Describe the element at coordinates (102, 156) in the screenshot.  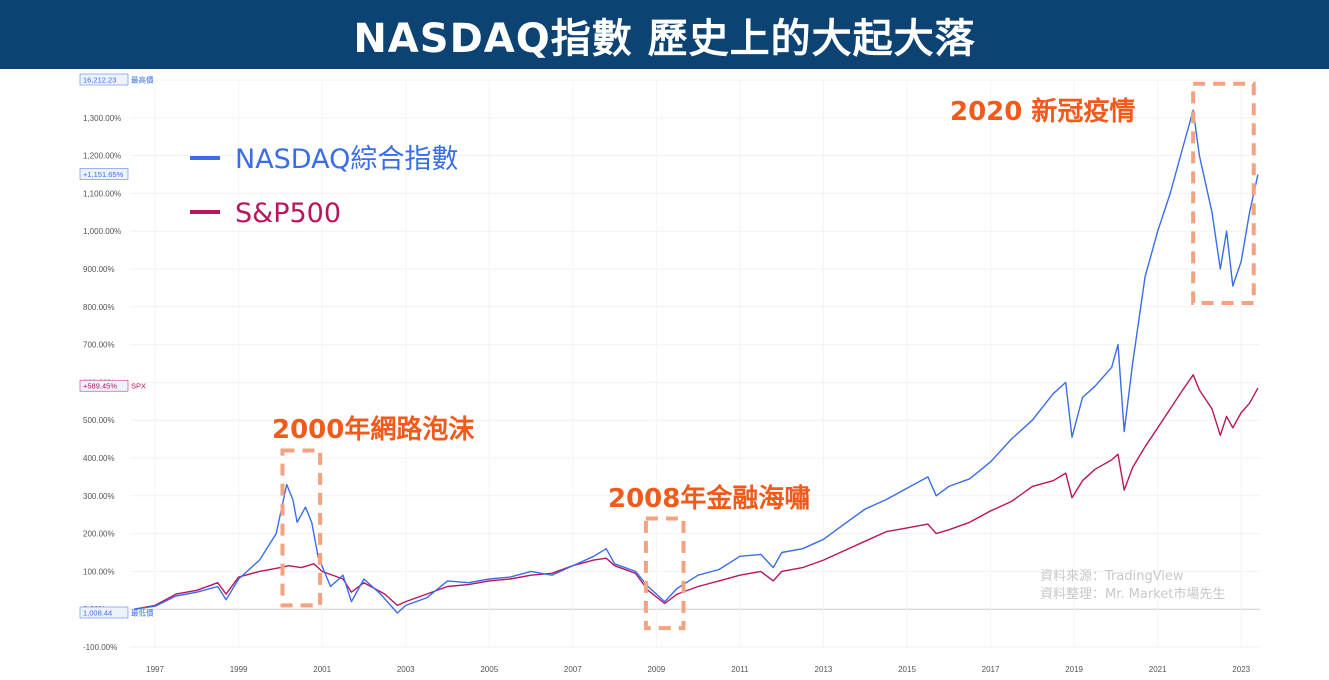
I see `y-tick-label: 1,200.00%` at that location.